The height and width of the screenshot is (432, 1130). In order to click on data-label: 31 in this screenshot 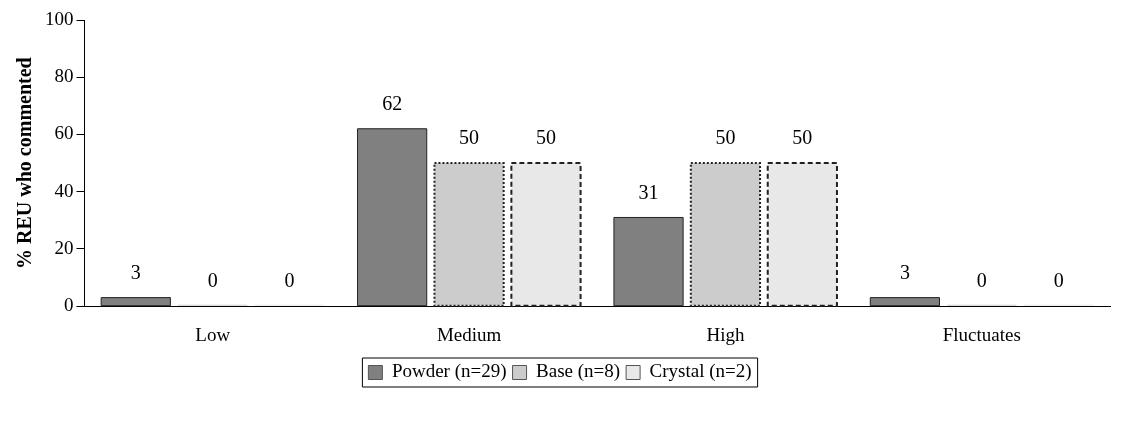, I will do `click(648, 191)`.